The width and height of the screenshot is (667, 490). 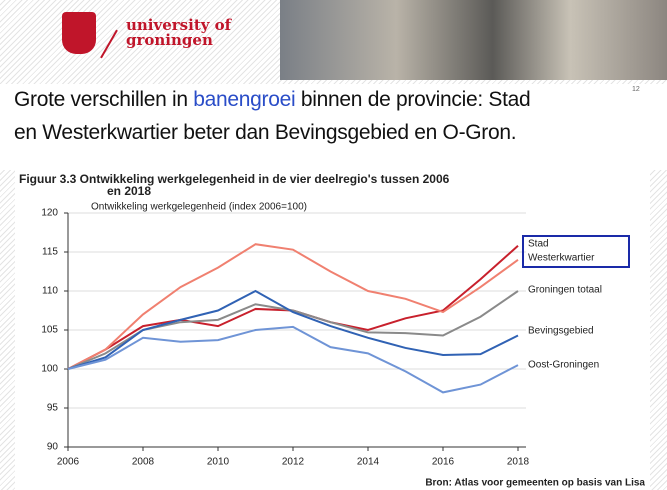 I want to click on logo-slash, so click(x=109, y=44).